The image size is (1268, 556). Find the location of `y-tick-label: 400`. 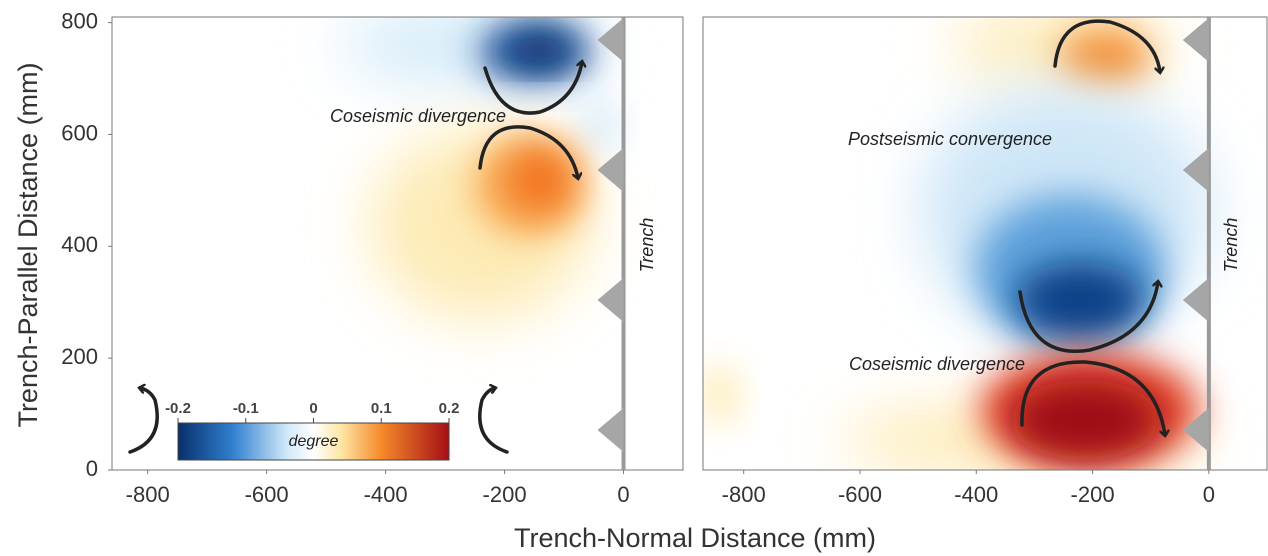

y-tick-label: 400 is located at coordinates (79, 244).